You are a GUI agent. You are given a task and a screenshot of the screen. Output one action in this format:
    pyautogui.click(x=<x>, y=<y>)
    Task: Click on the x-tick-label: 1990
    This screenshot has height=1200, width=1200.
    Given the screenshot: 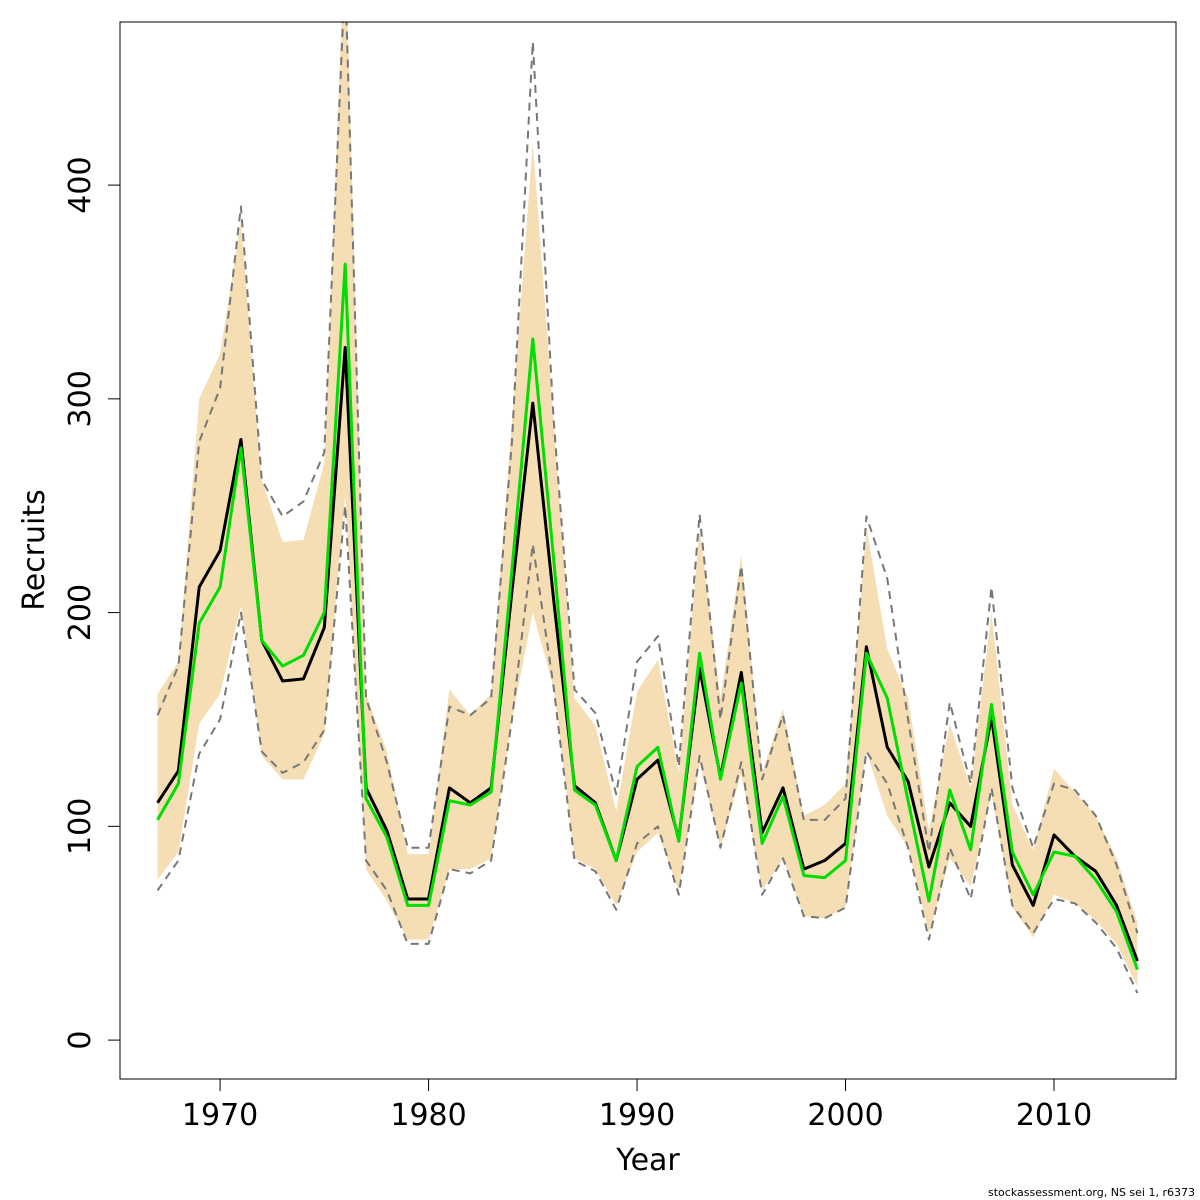 What is the action you would take?
    pyautogui.click(x=637, y=1115)
    